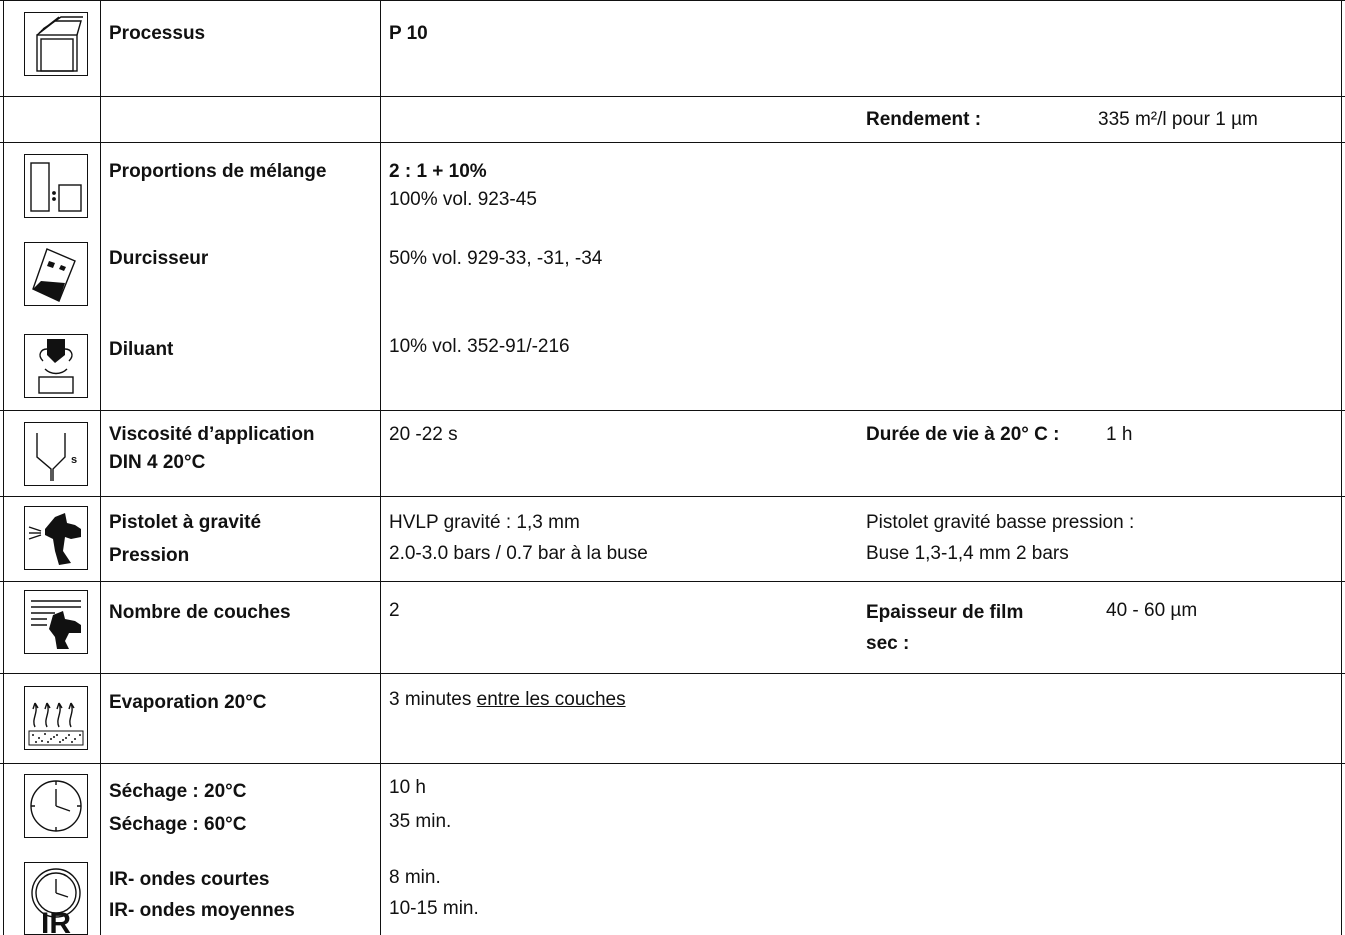 This screenshot has width=1345, height=935. Describe the element at coordinates (56, 454) in the screenshot. I see `viscosity-cup-icon: s` at that location.